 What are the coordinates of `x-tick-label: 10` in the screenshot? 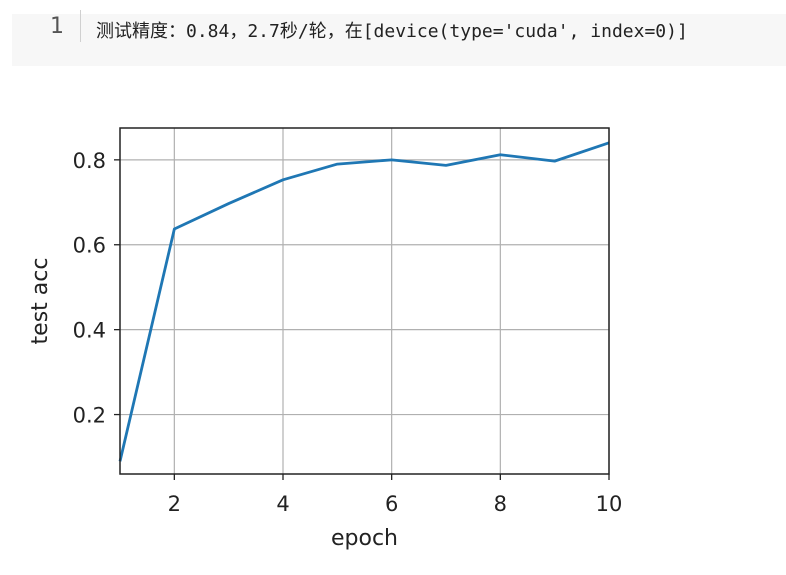 It's located at (609, 504).